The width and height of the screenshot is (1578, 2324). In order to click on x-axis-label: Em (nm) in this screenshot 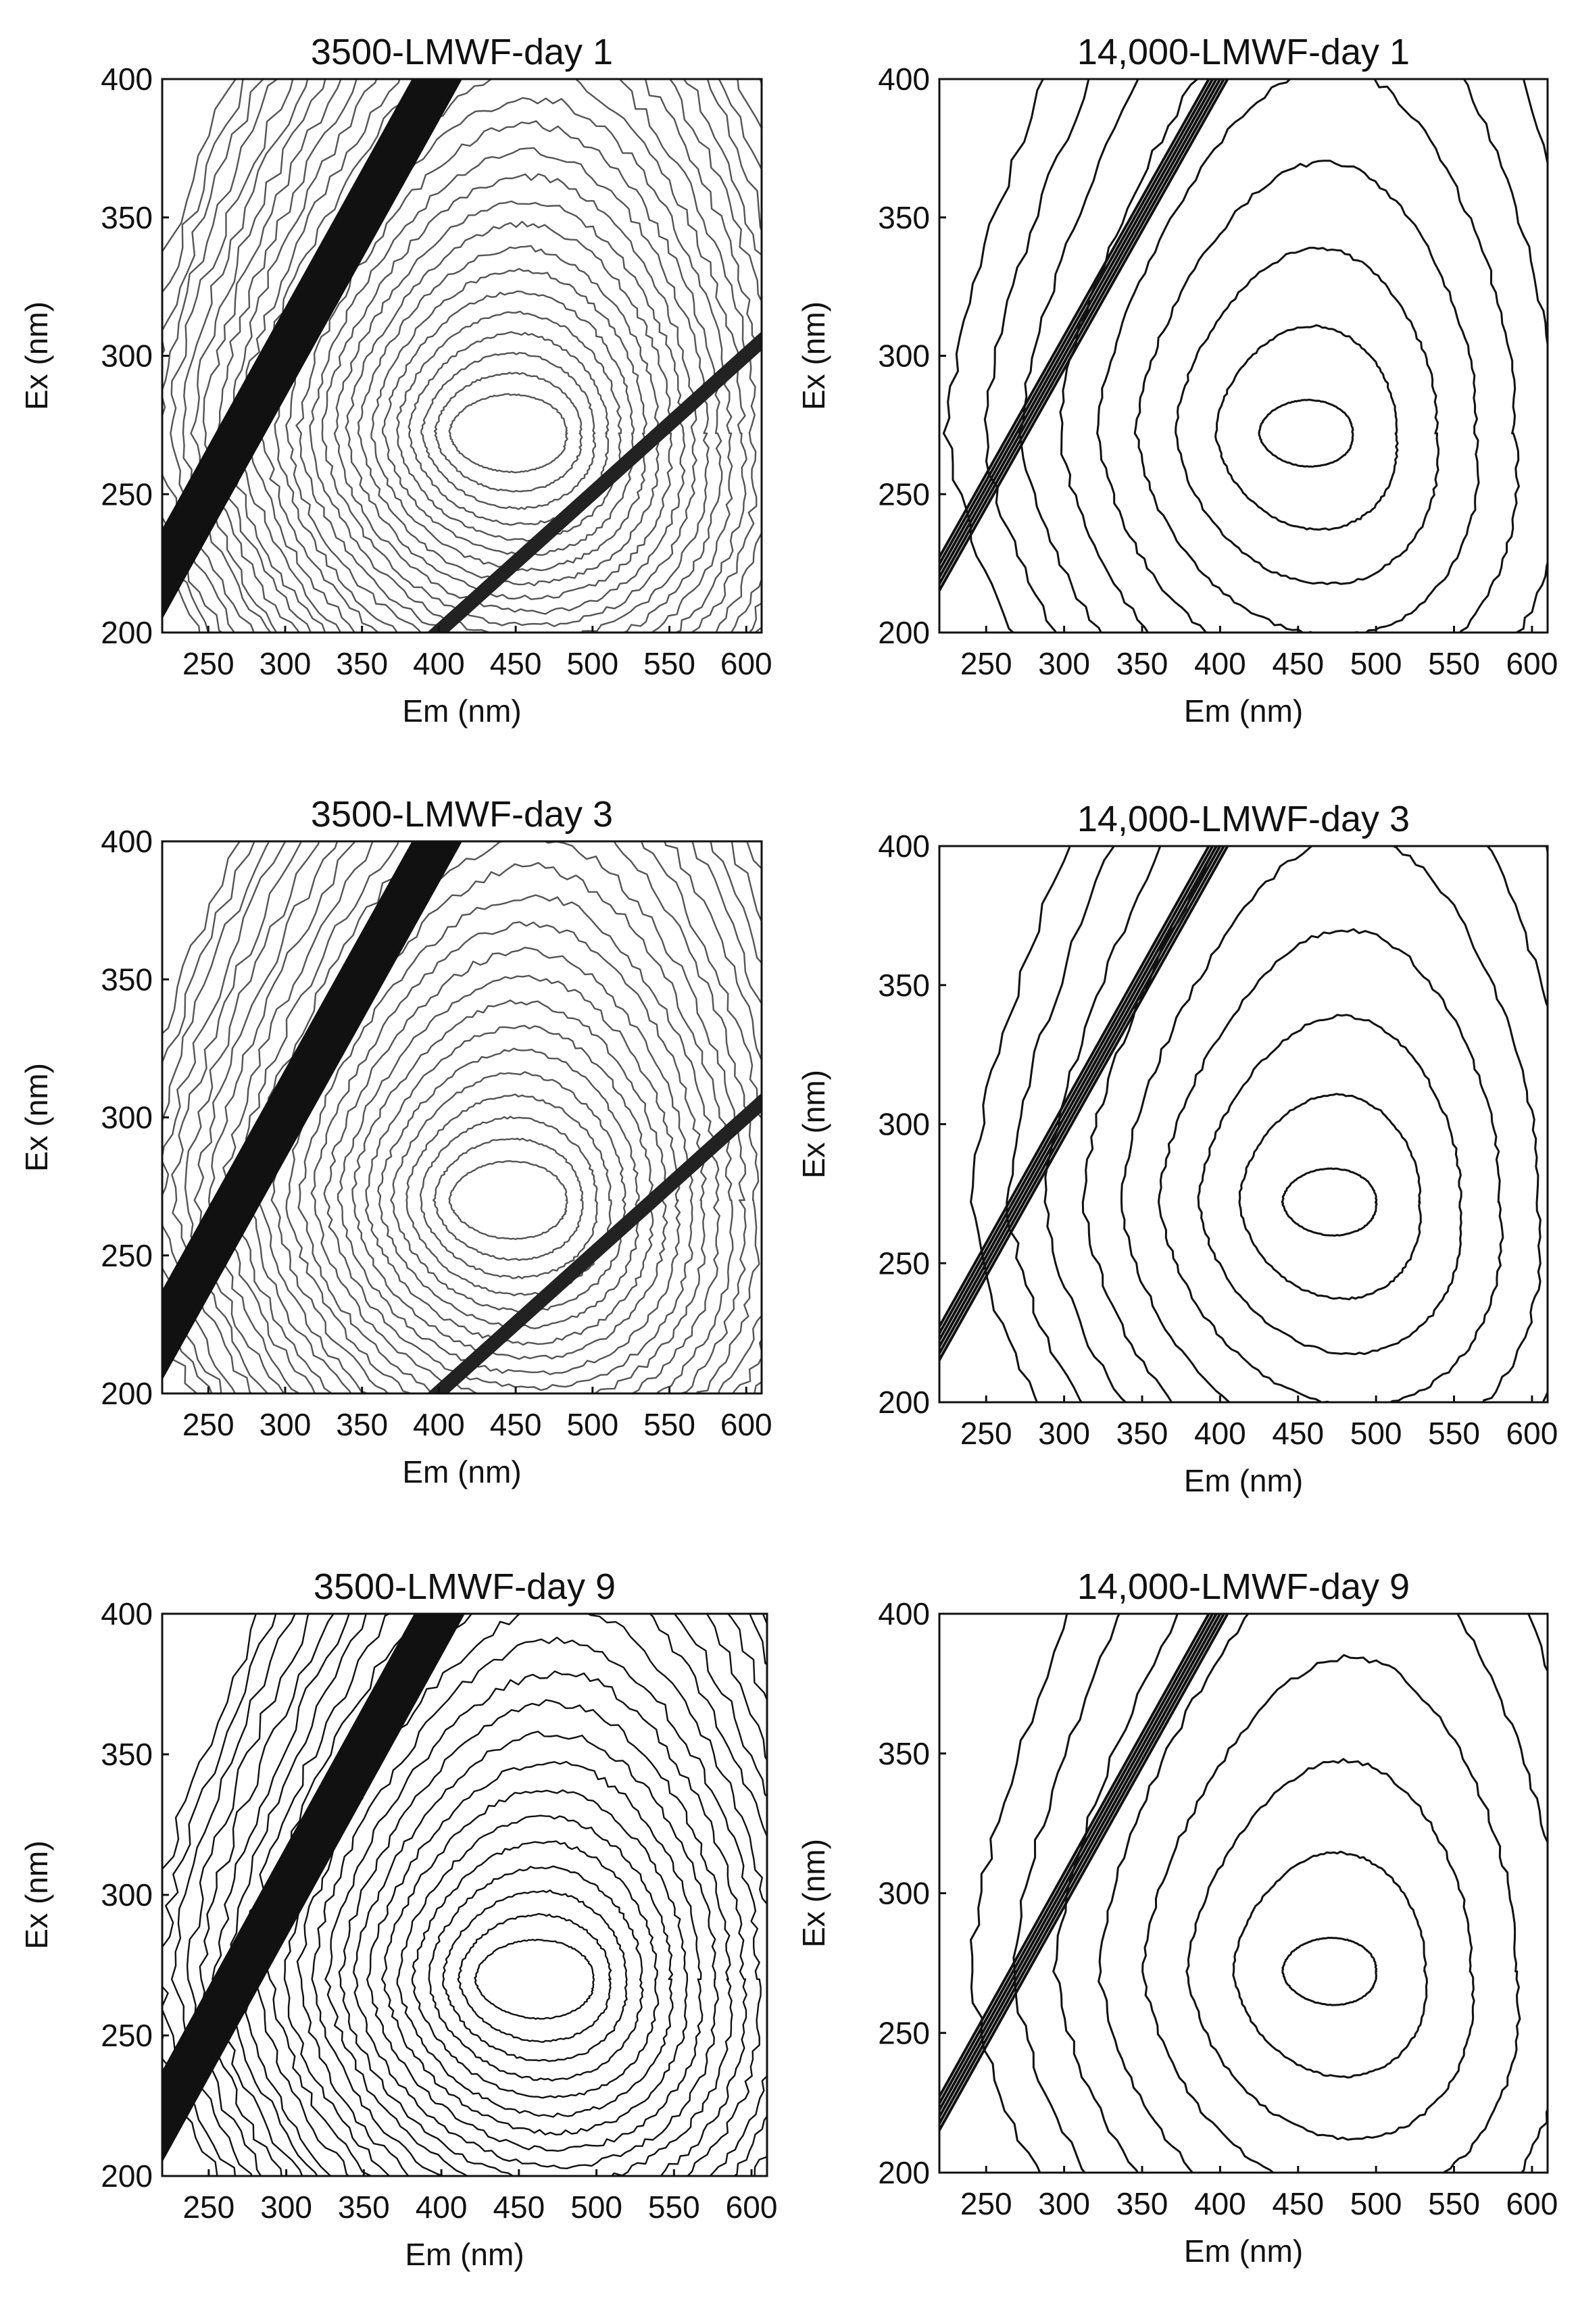, I will do `click(461, 710)`.